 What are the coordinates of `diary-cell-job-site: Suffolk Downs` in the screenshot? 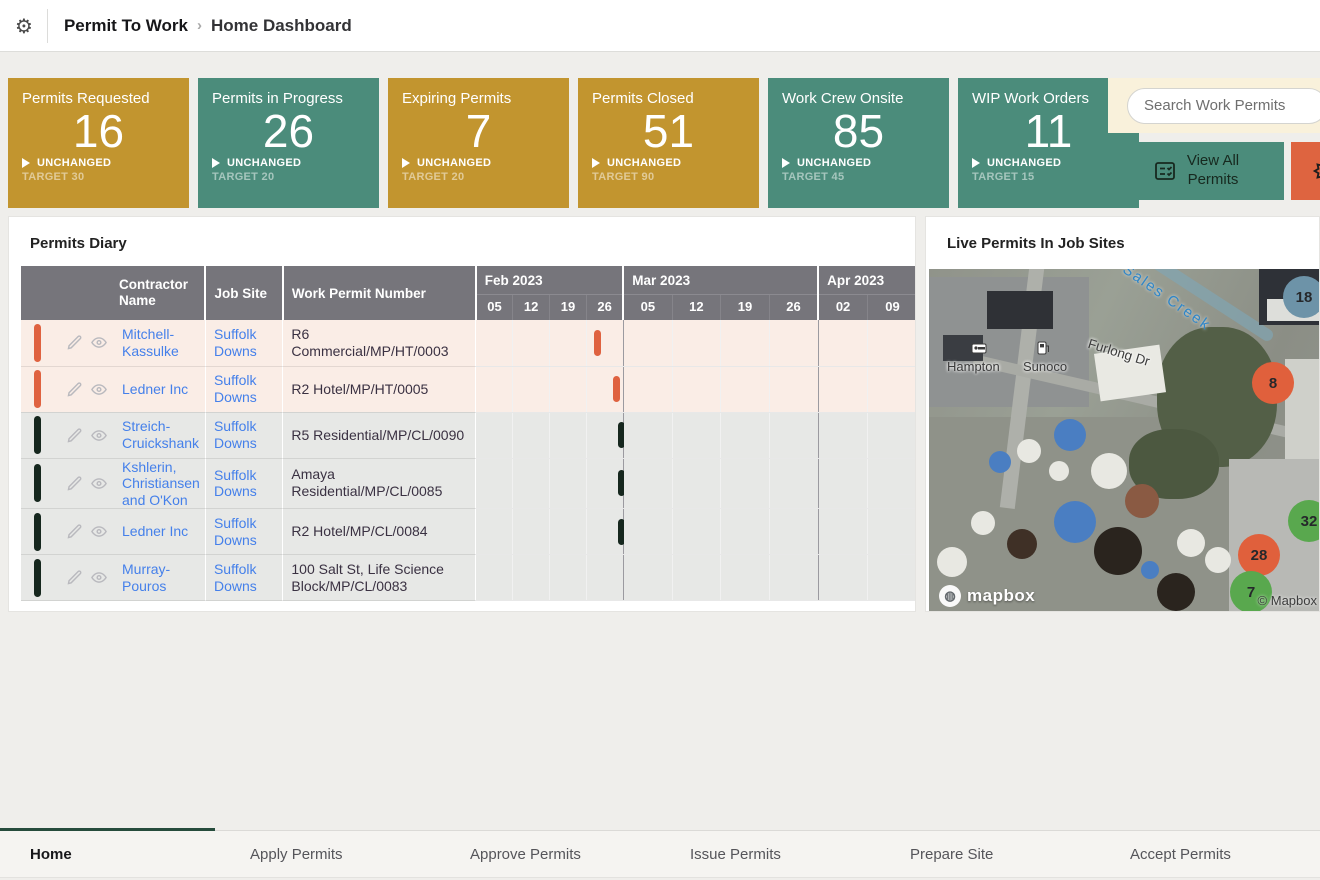 It's located at (244, 578).